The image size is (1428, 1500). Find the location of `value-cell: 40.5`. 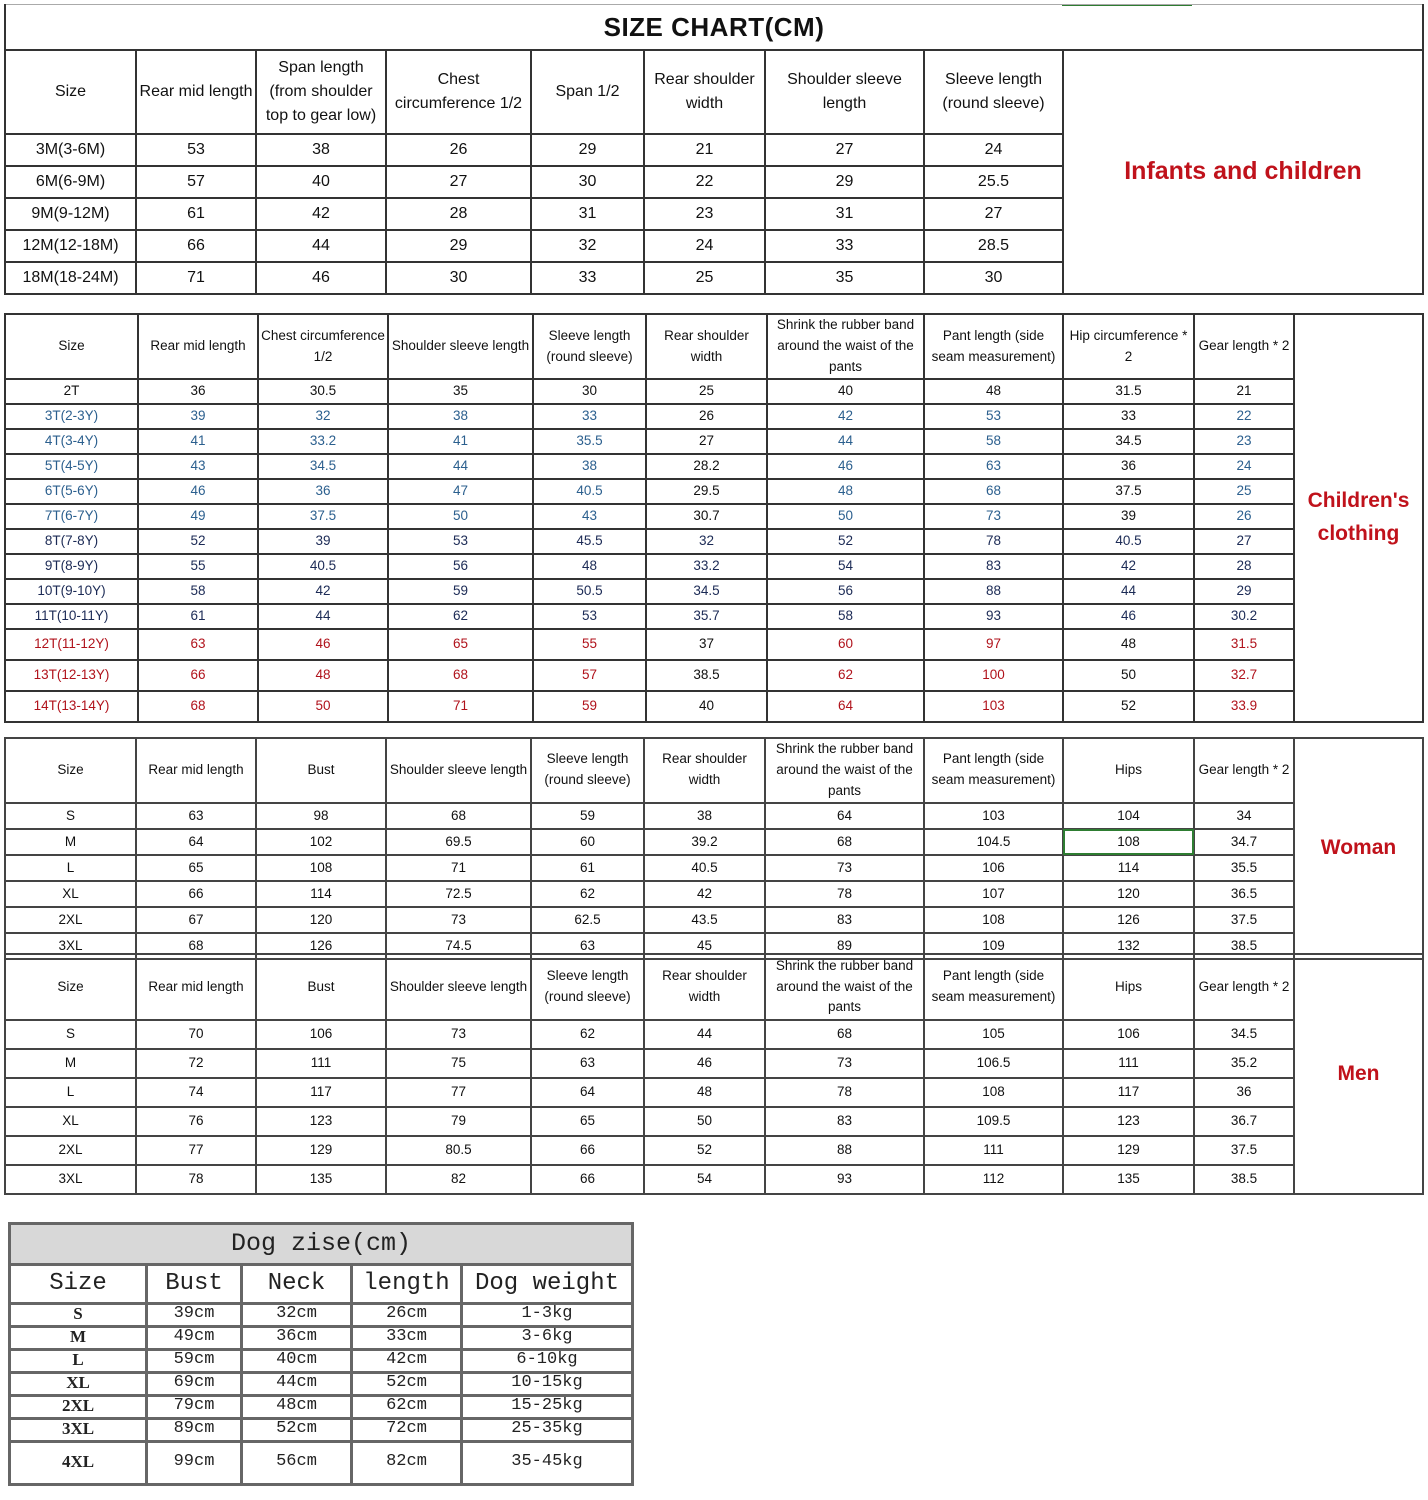

value-cell: 40.5 is located at coordinates (323, 566).